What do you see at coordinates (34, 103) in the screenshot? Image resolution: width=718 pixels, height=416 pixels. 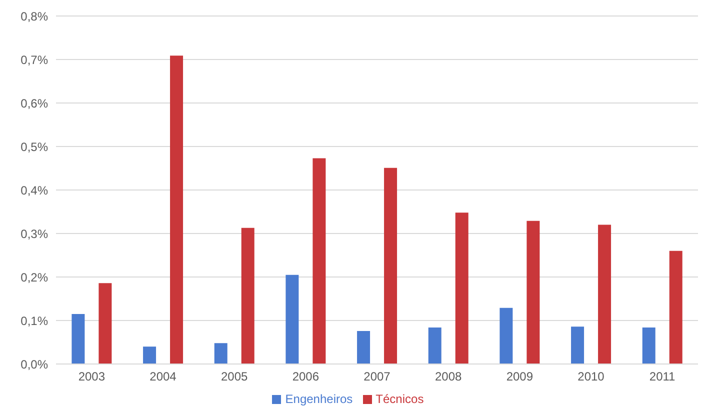 I see `y-tick-label: 0,6%` at bounding box center [34, 103].